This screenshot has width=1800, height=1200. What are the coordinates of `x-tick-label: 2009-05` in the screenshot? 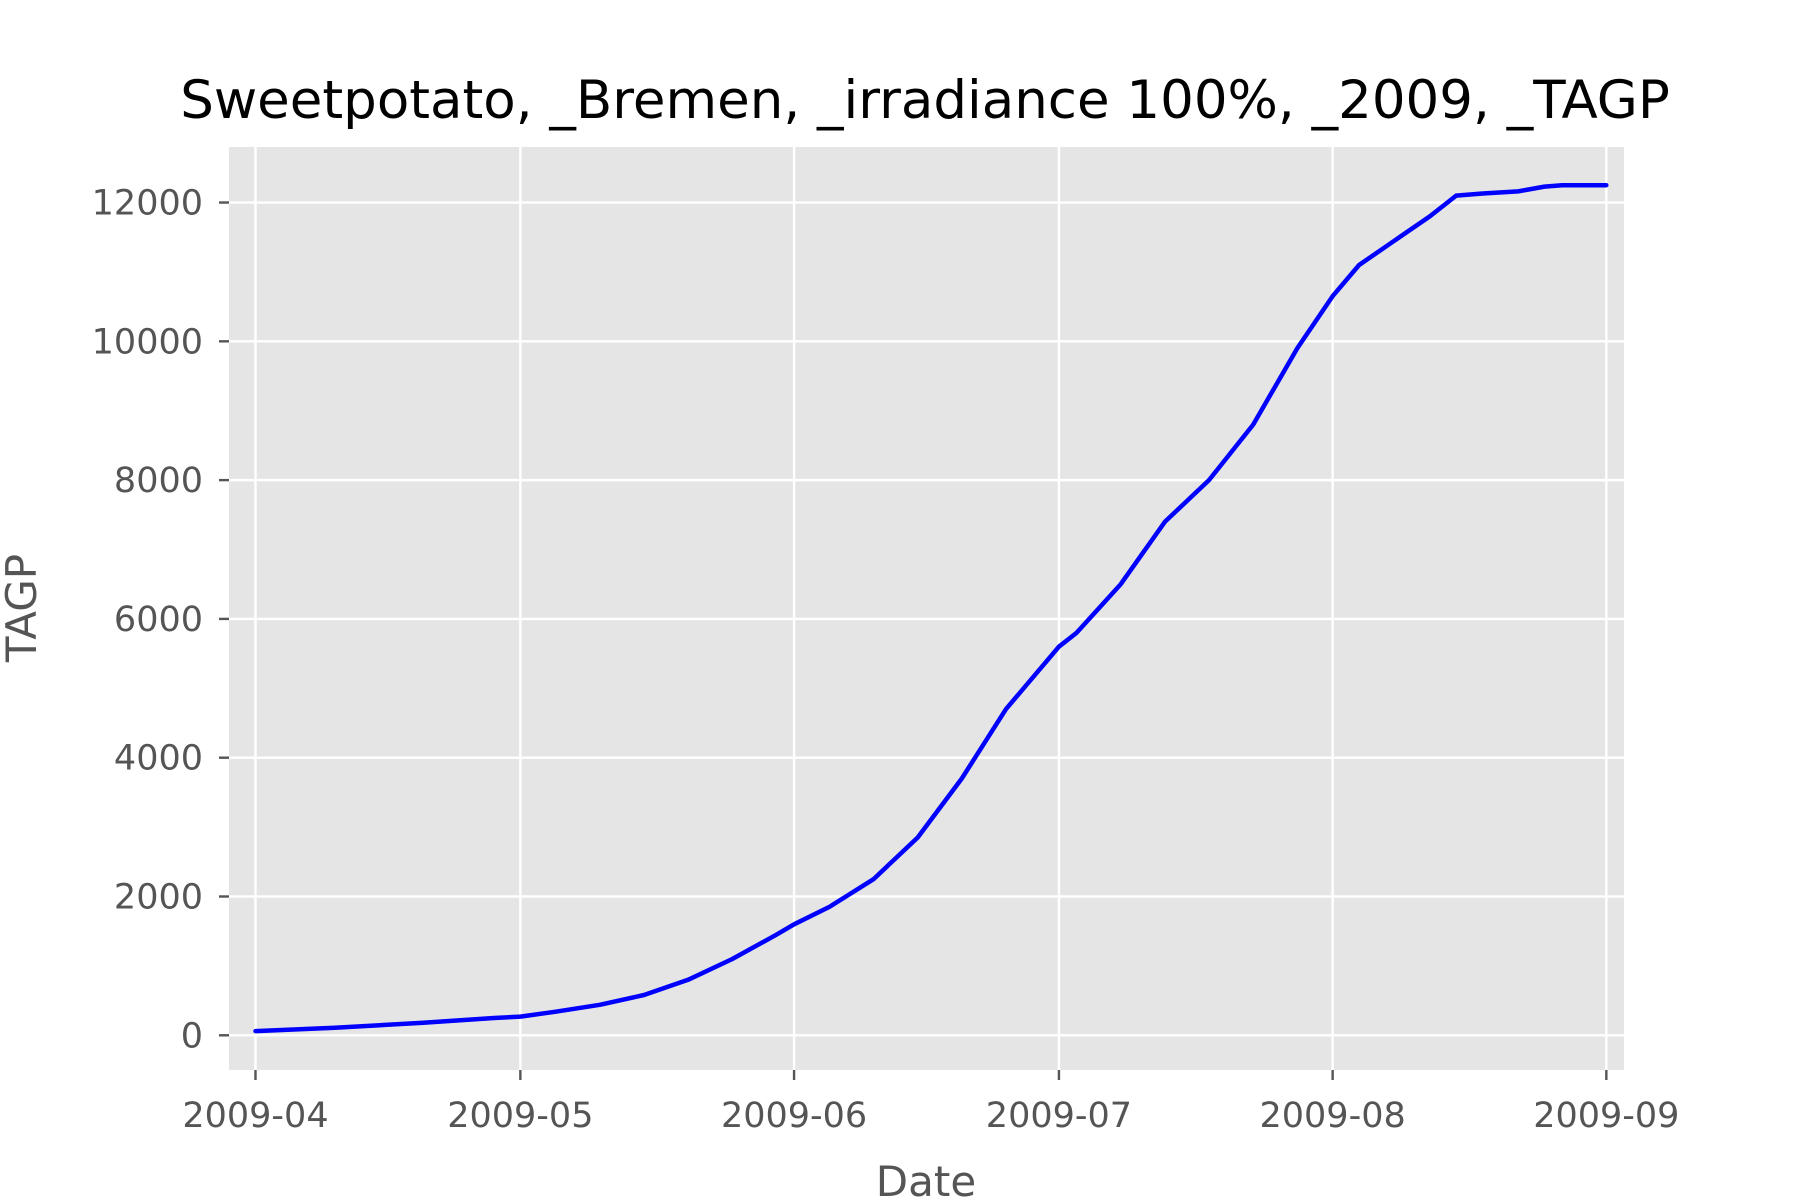 It's located at (520, 1116).